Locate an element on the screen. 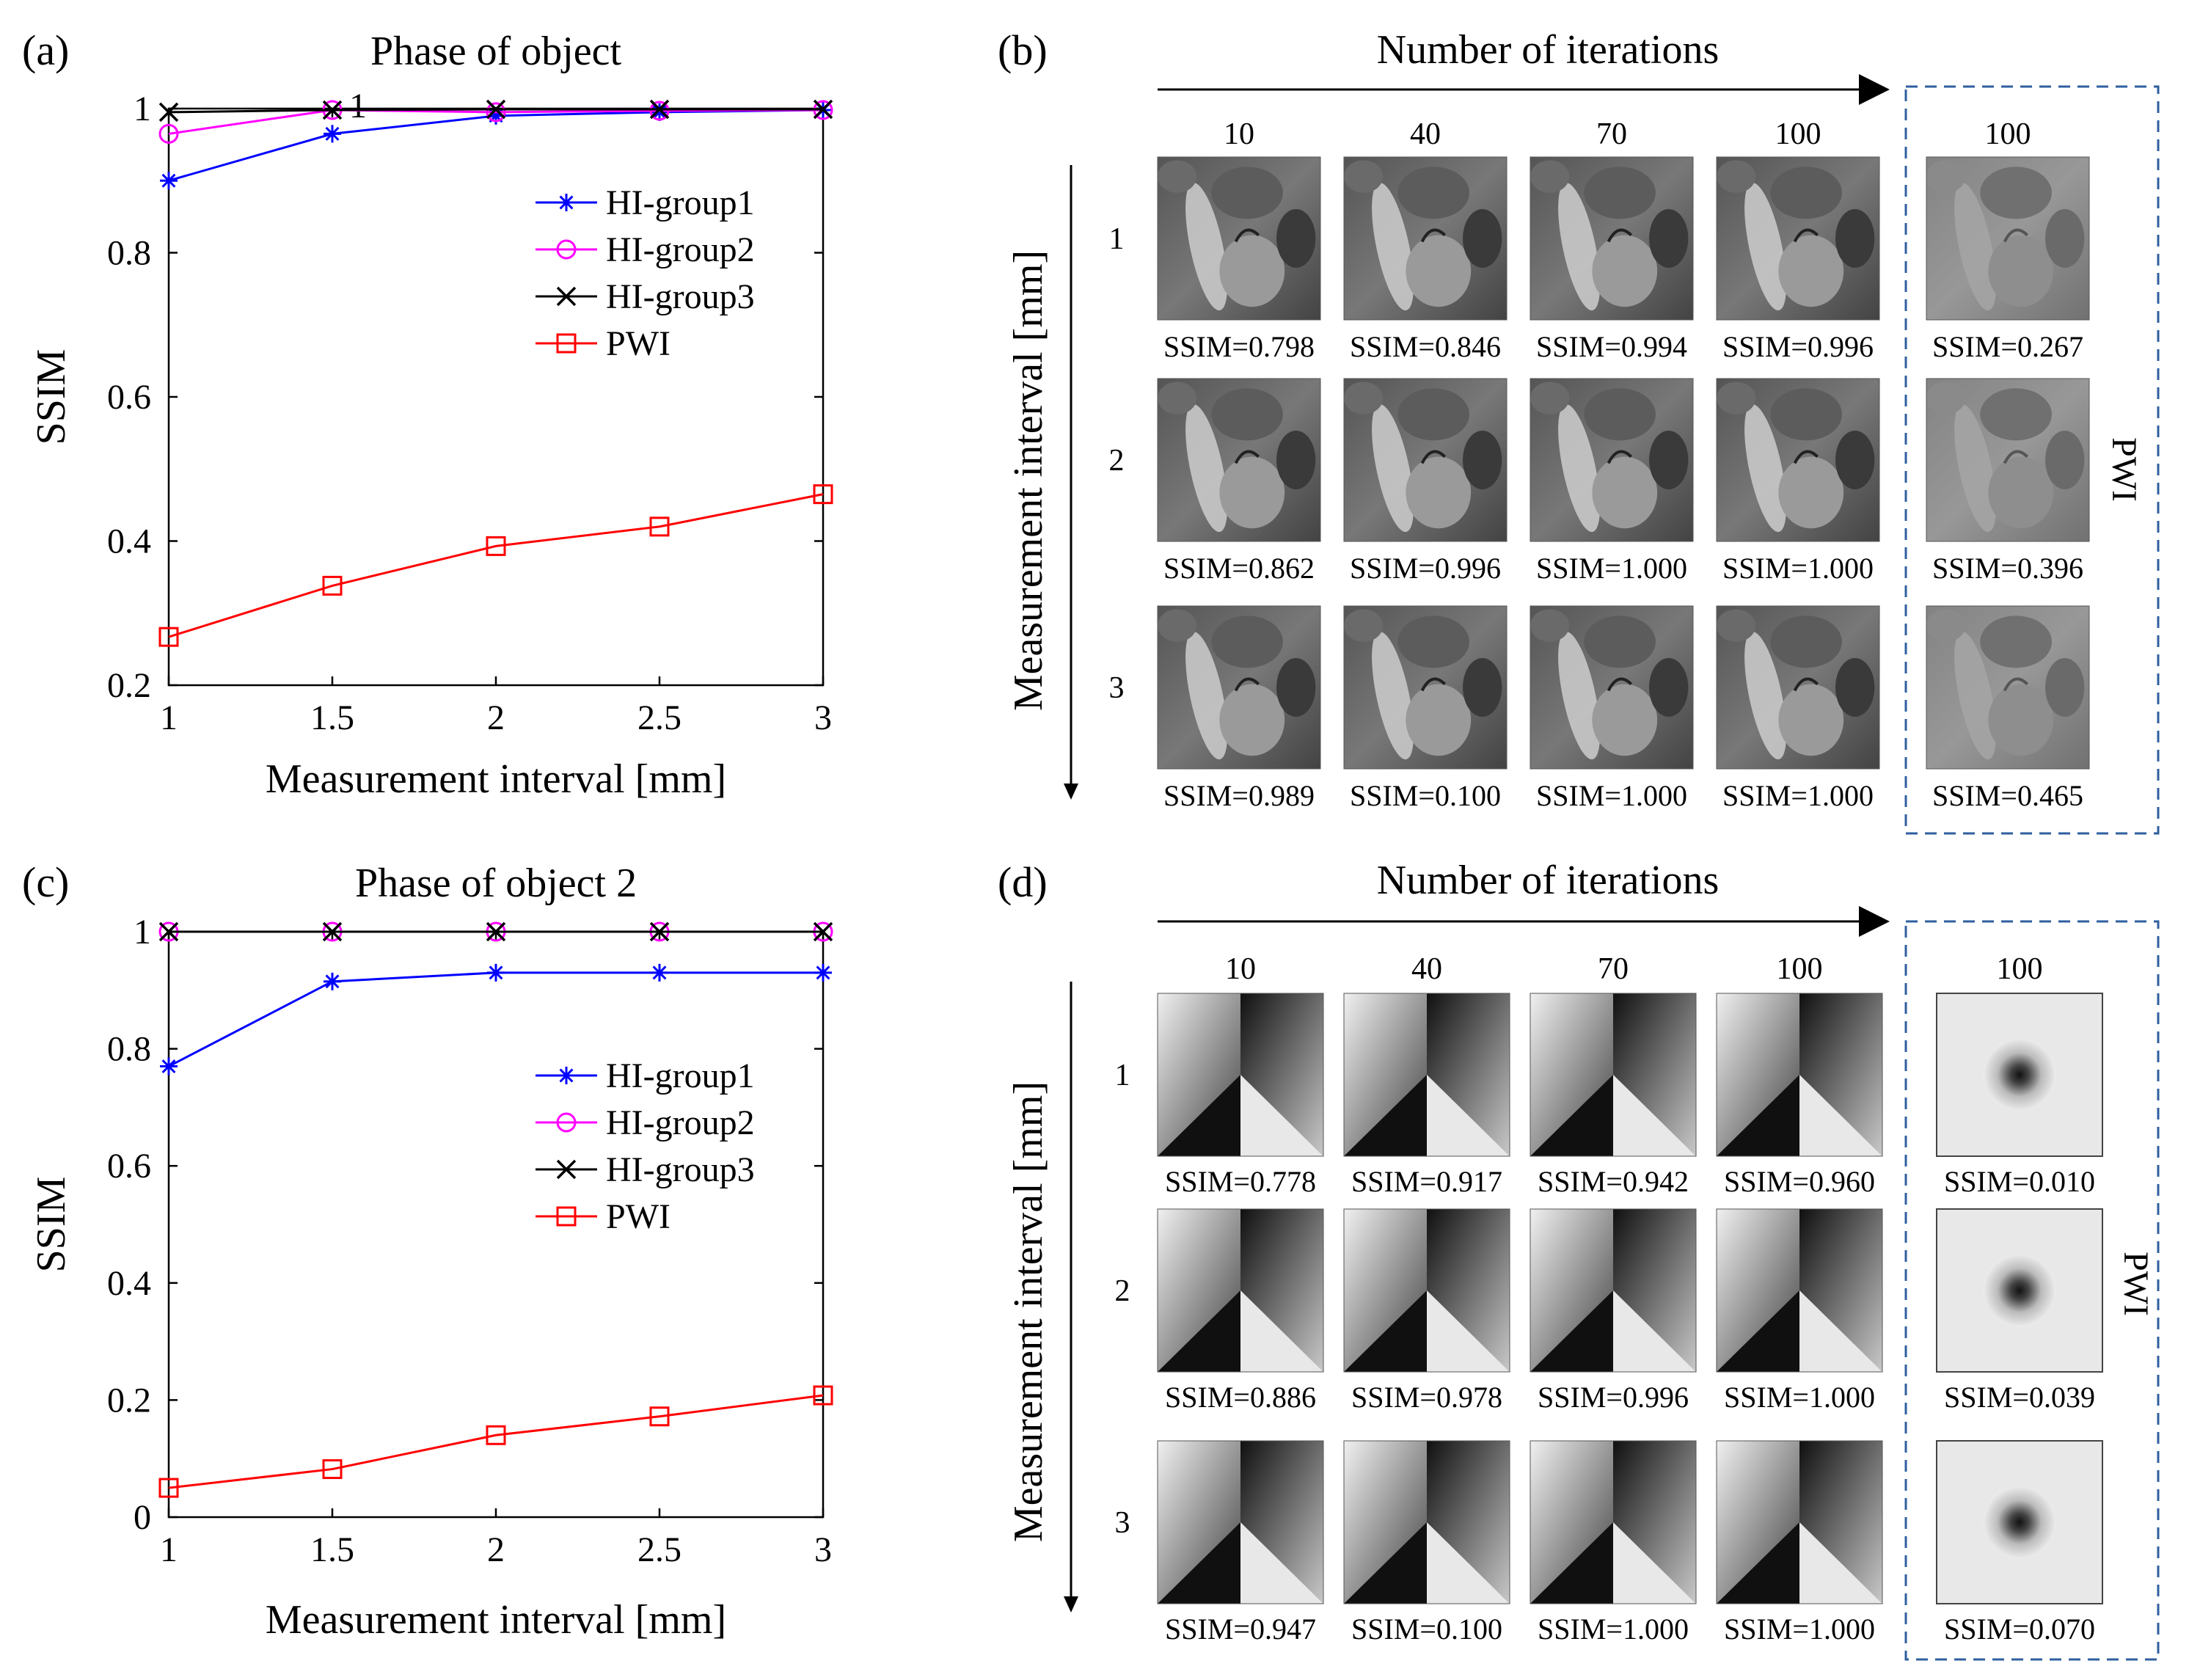  legend-label-hi-group3: HI-group3 is located at coordinates (680, 297).